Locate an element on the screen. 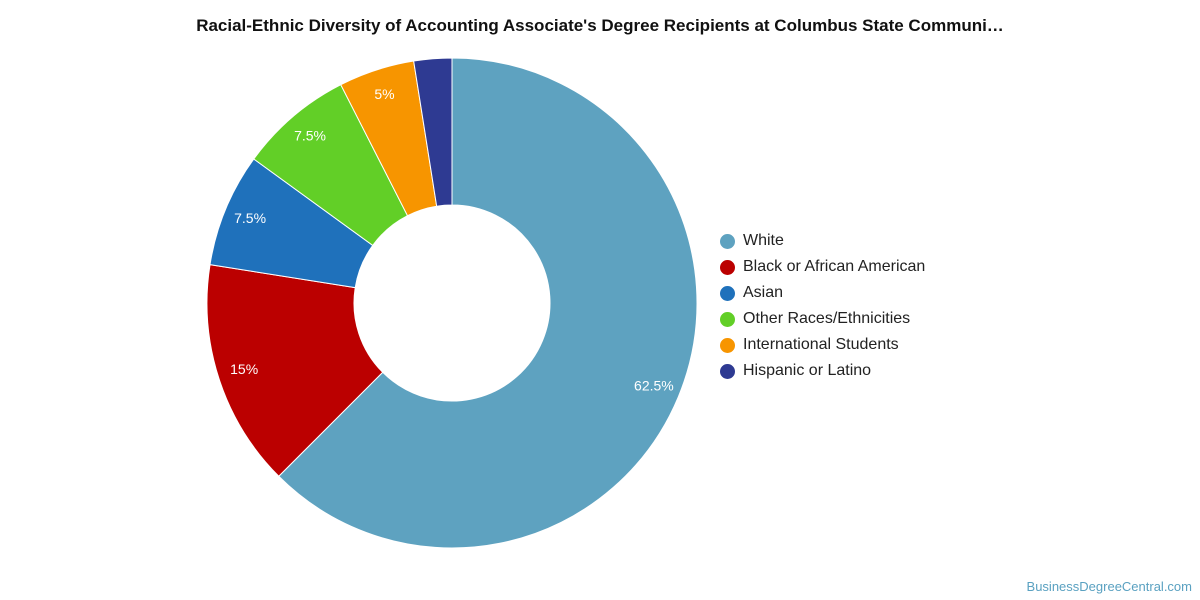 Image resolution: width=1200 pixels, height=600 pixels. legend-label-white: White is located at coordinates (763, 240).